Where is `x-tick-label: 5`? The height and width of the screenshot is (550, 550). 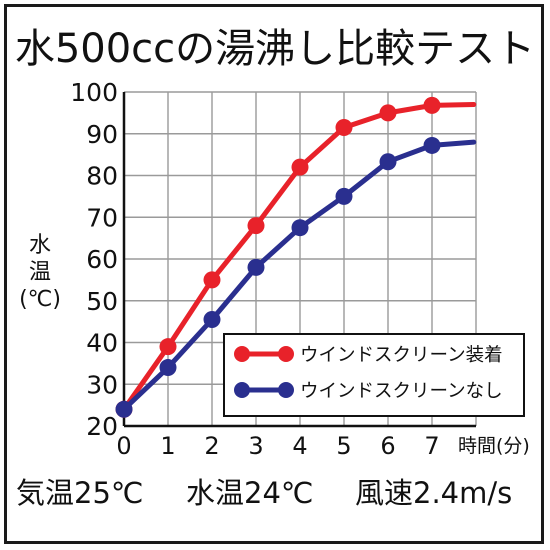 x-tick-label: 5 is located at coordinates (343, 446).